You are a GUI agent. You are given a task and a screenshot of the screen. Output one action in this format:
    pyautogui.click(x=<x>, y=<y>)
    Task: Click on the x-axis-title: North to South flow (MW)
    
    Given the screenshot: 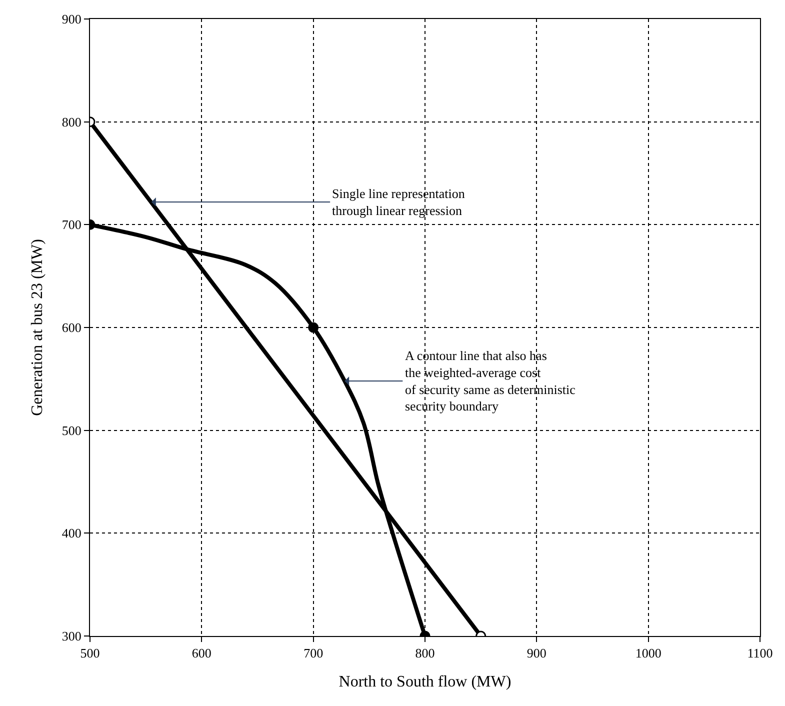 What is the action you would take?
    pyautogui.click(x=425, y=681)
    